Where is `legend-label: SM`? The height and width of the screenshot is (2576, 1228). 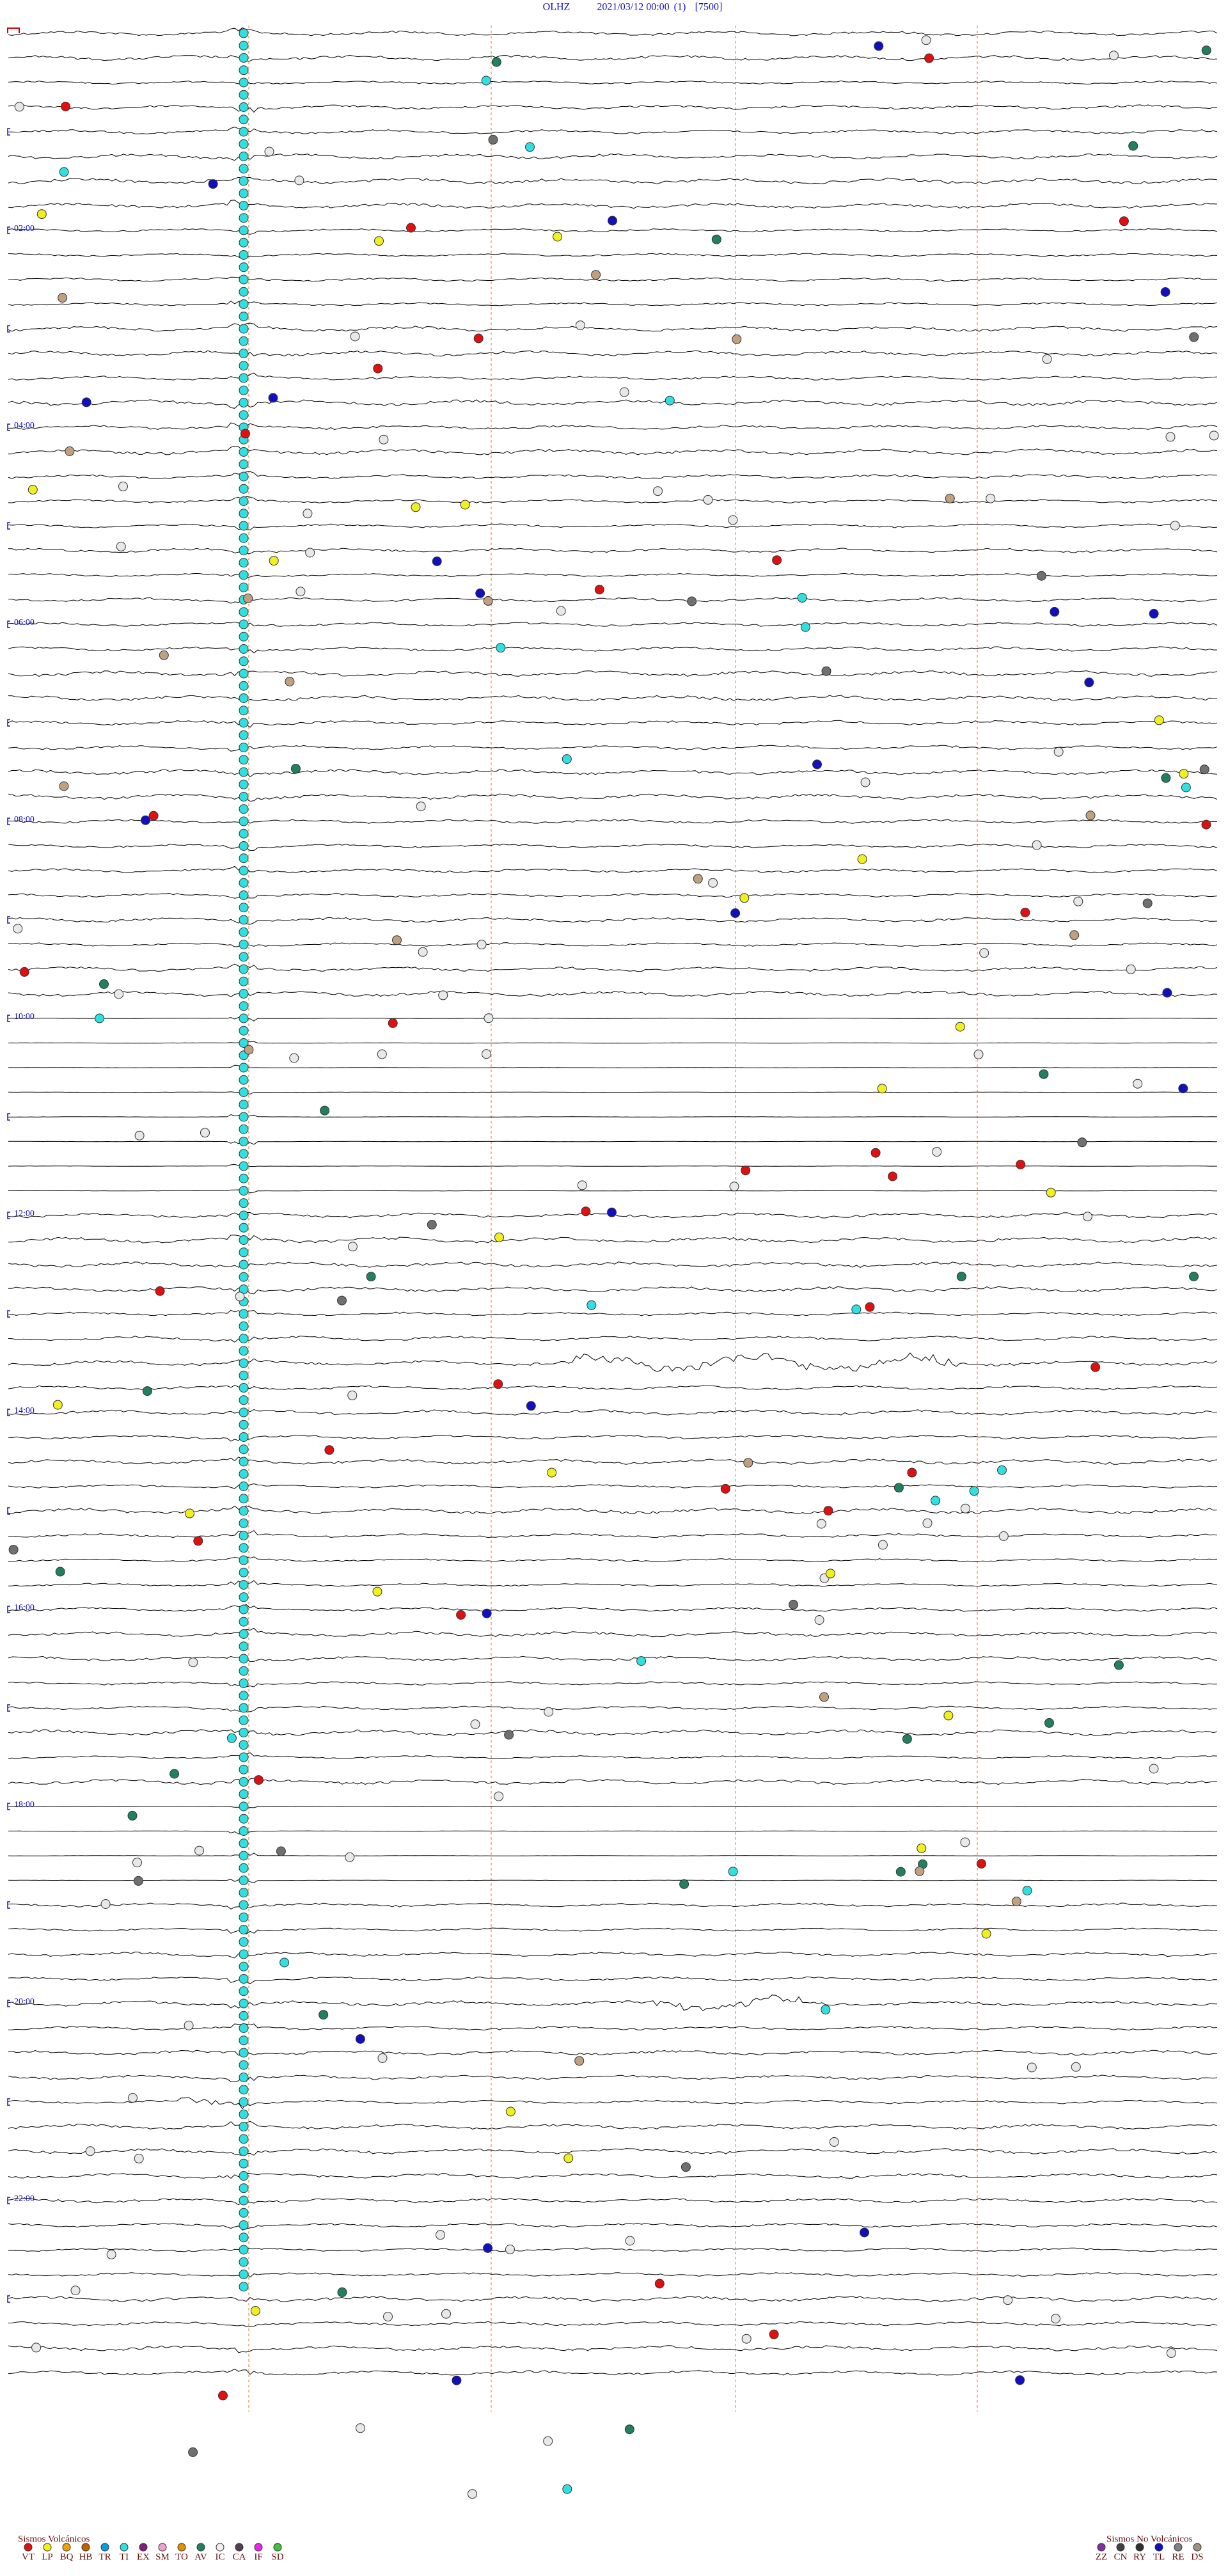 legend-label: SM is located at coordinates (162, 2557).